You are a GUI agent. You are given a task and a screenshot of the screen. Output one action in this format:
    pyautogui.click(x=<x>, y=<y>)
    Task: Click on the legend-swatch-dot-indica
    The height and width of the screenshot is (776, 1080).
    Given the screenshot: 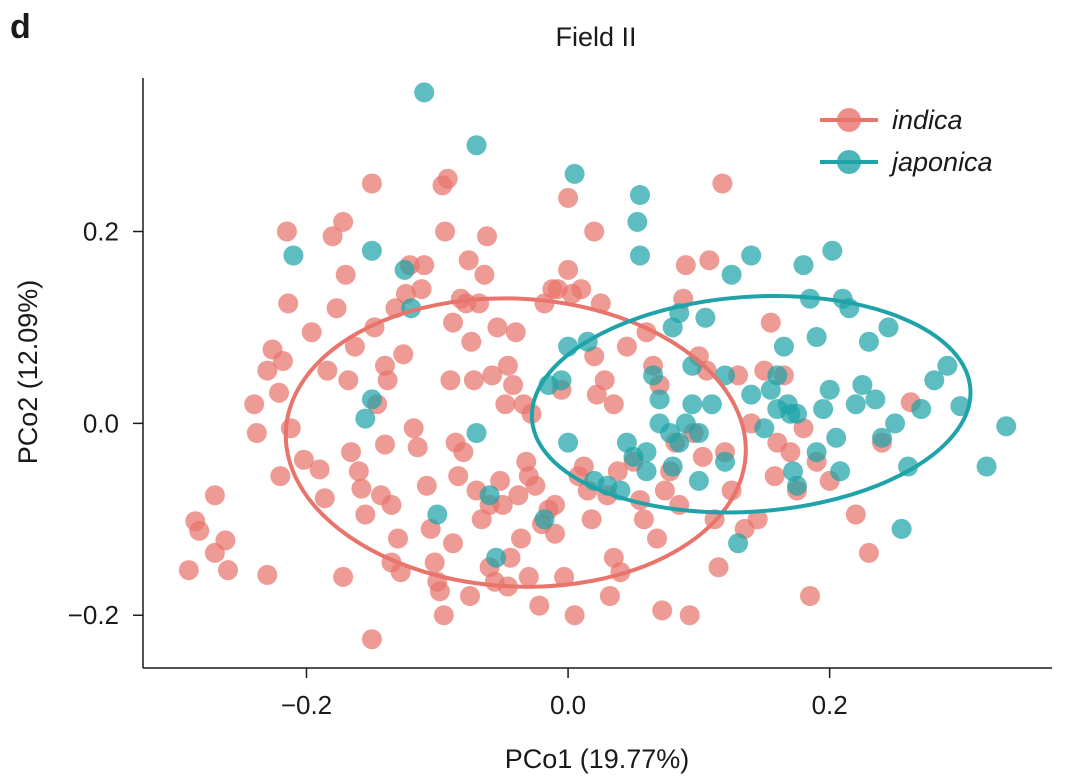 What is the action you would take?
    pyautogui.click(x=849, y=120)
    